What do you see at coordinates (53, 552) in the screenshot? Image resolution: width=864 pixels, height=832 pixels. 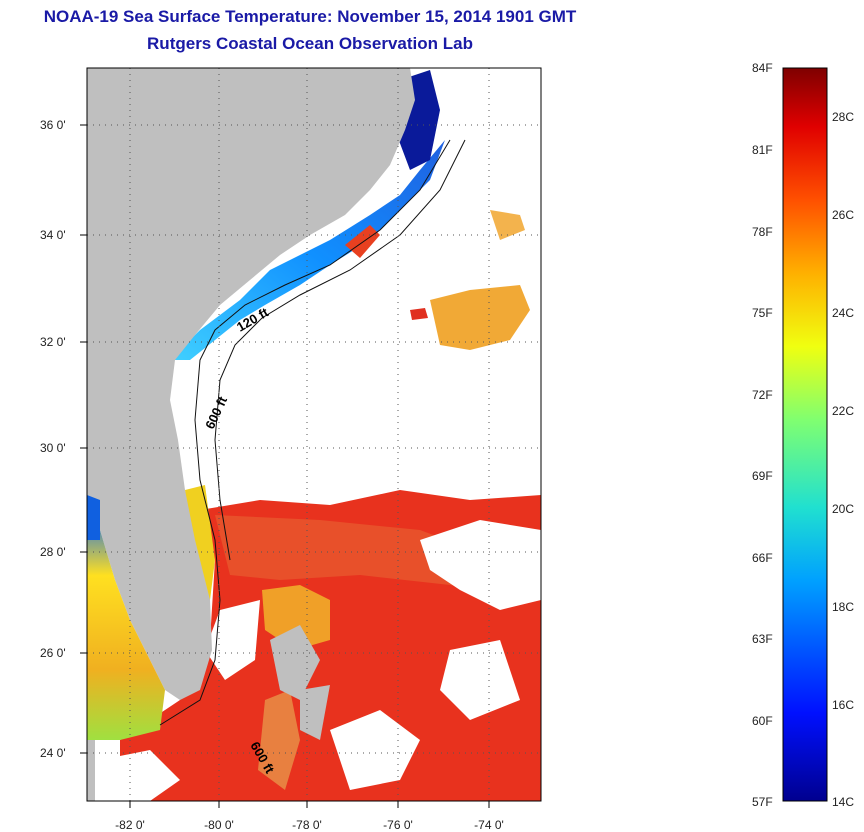 I see `lat-label-28: 28 0'` at bounding box center [53, 552].